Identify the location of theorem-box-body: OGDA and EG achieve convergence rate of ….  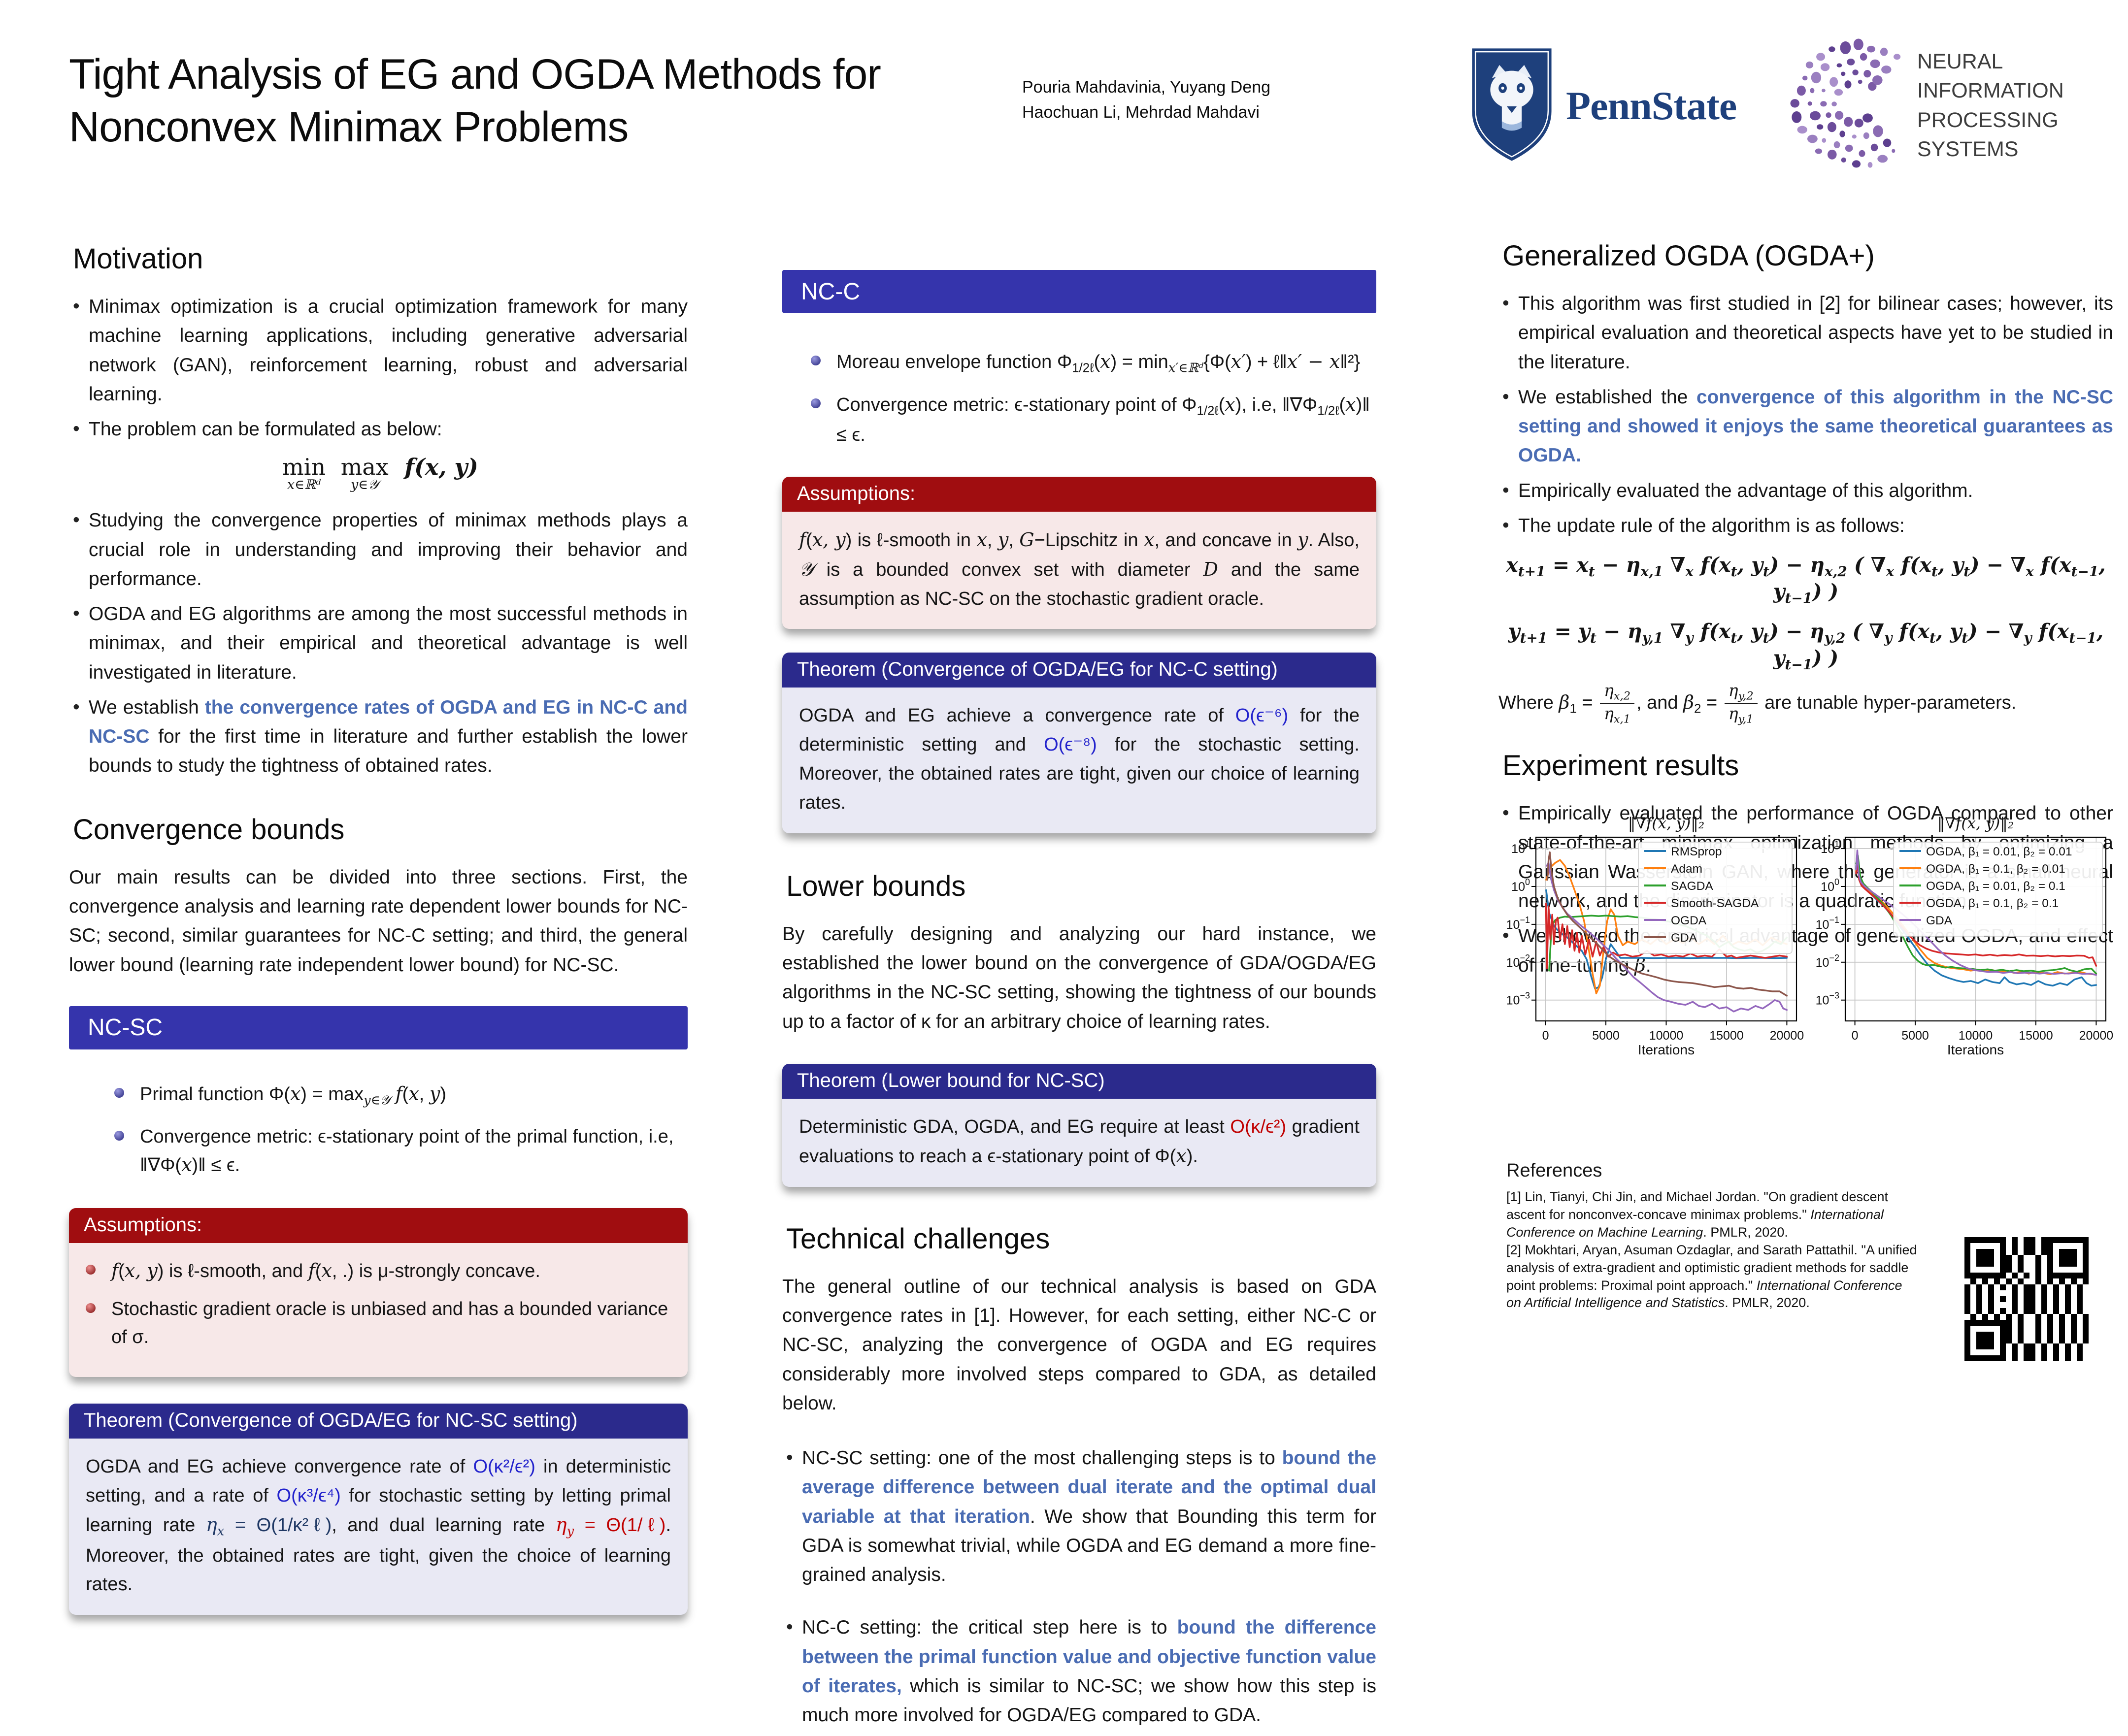
(379, 1527).